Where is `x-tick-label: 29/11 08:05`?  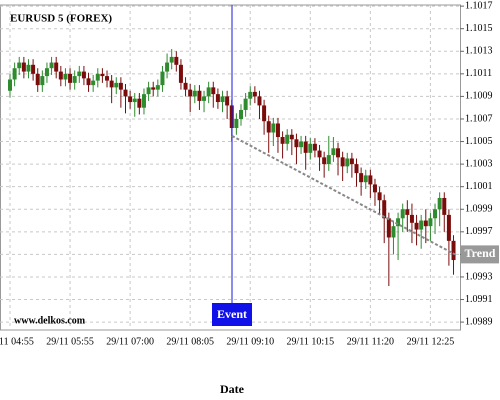
x-tick-label: 29/11 08:05 is located at coordinates (190, 341).